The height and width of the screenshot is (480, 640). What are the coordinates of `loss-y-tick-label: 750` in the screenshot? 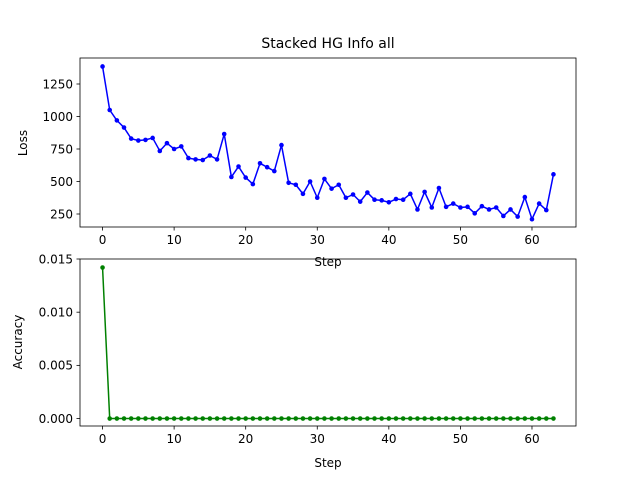 It's located at (61, 149).